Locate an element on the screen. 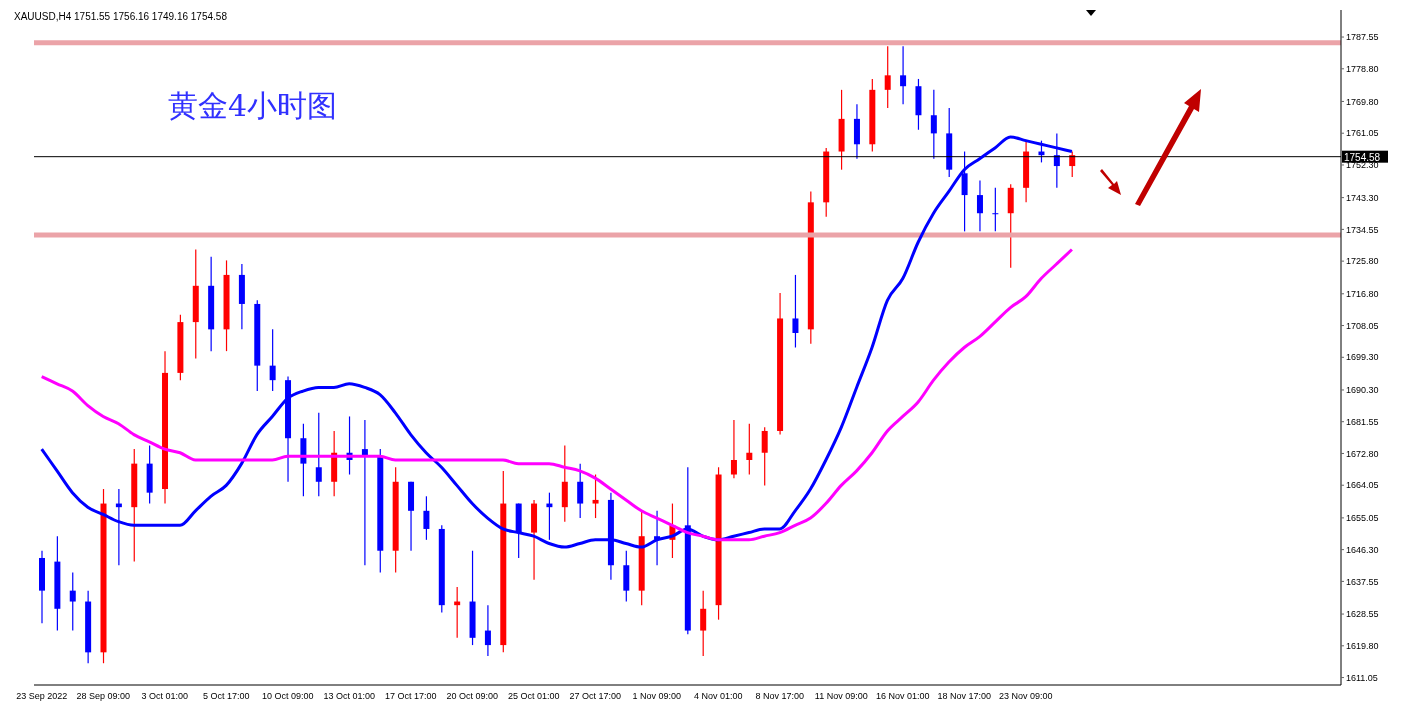 The image size is (1401, 703). x-tick-label: 11 Nov 09:00 is located at coordinates (841, 696).